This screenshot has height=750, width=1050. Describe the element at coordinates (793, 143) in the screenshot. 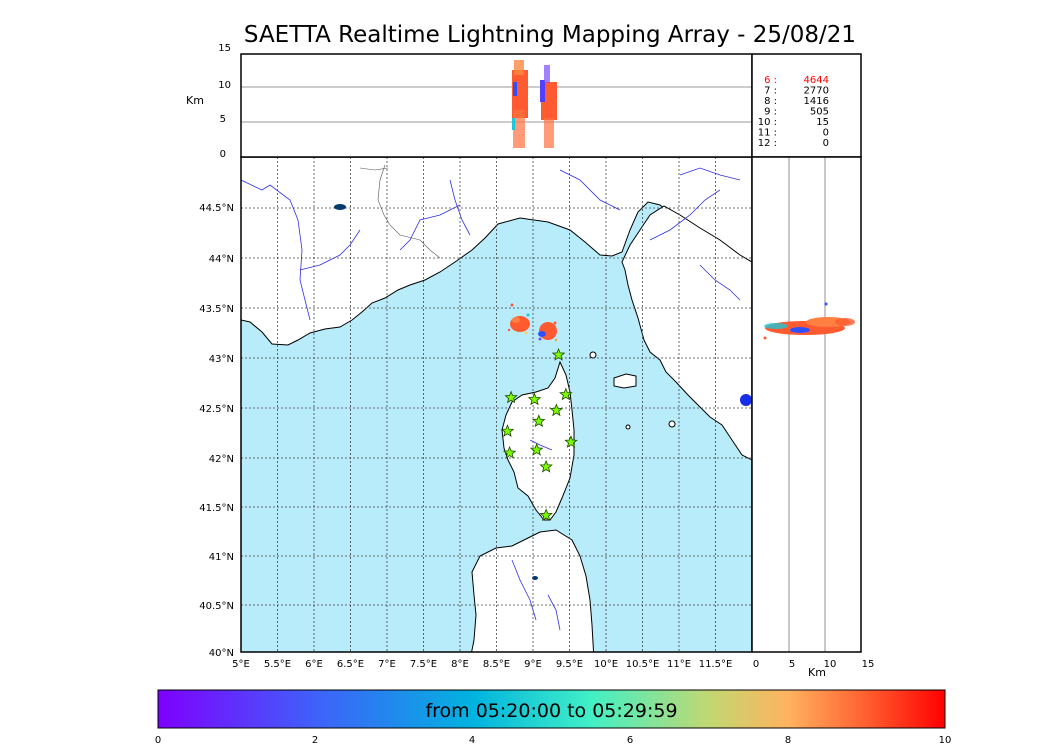

I see `counts-row: 12 : 0` at that location.